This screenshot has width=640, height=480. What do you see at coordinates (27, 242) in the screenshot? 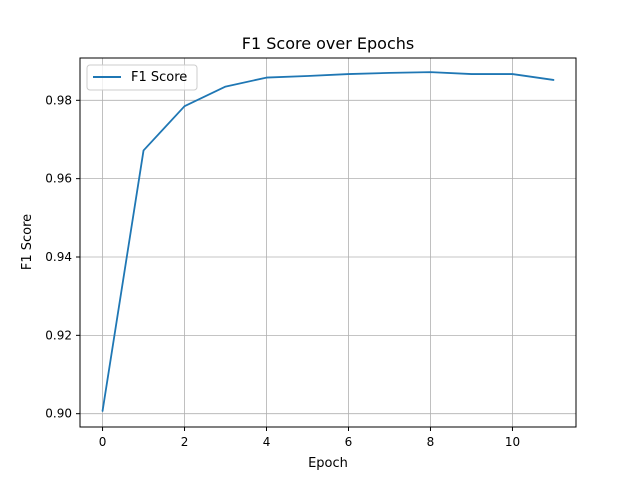
I see `y-axis-label: F1 Score` at bounding box center [27, 242].